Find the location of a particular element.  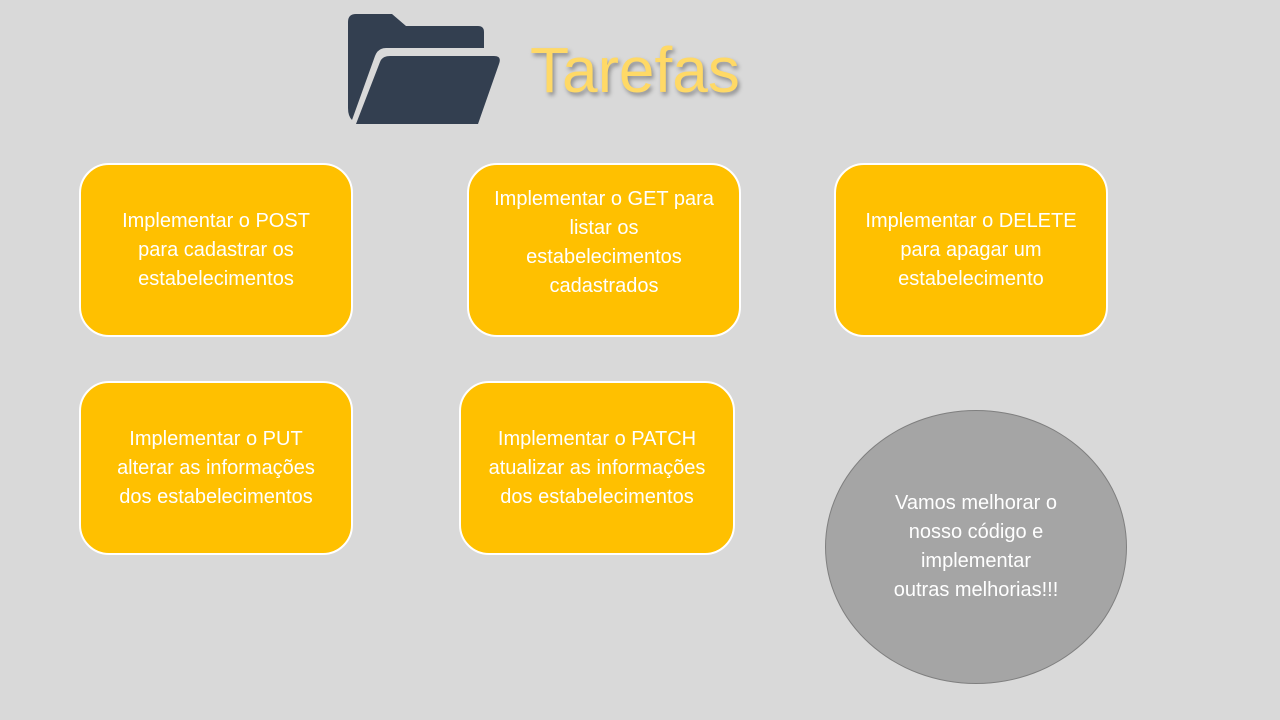

page-title: Tarefas is located at coordinates (635, 70).